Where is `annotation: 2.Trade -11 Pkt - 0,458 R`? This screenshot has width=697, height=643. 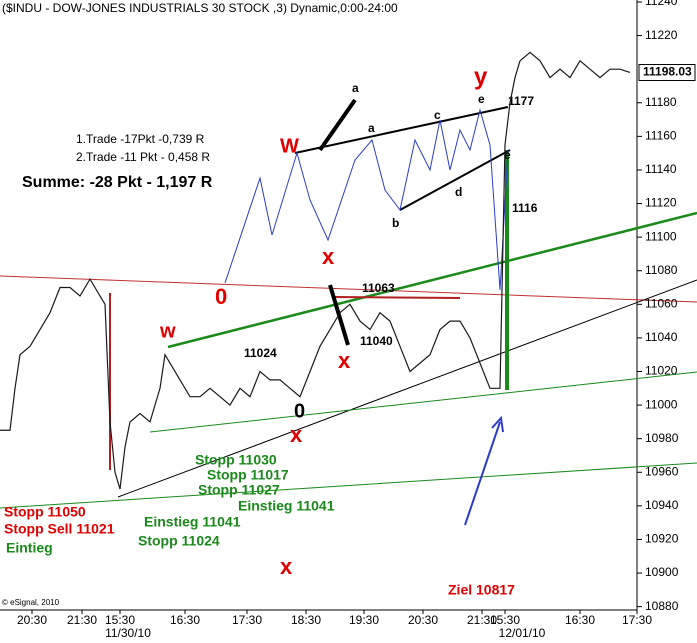
annotation: 2.Trade -11 Pkt - 0,458 R is located at coordinates (143, 157).